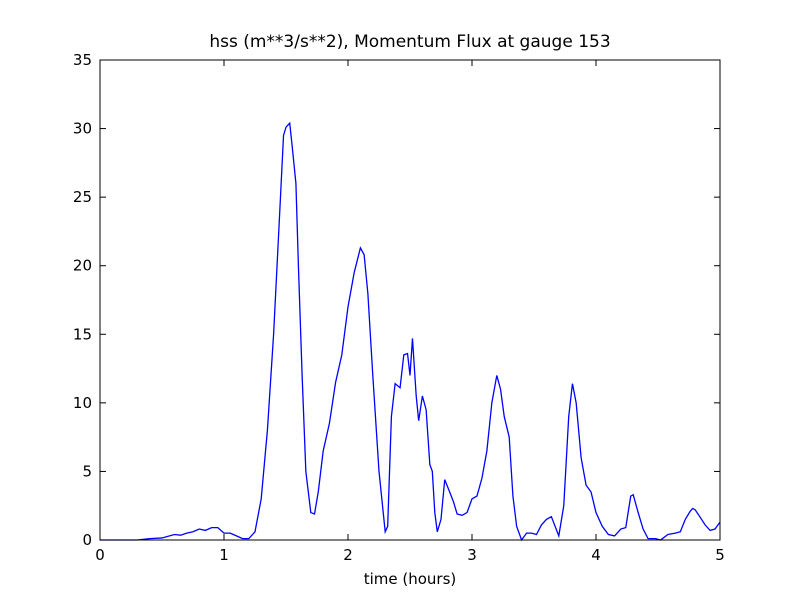 The width and height of the screenshot is (800, 600). I want to click on x-axis-label: time (hours), so click(410, 579).